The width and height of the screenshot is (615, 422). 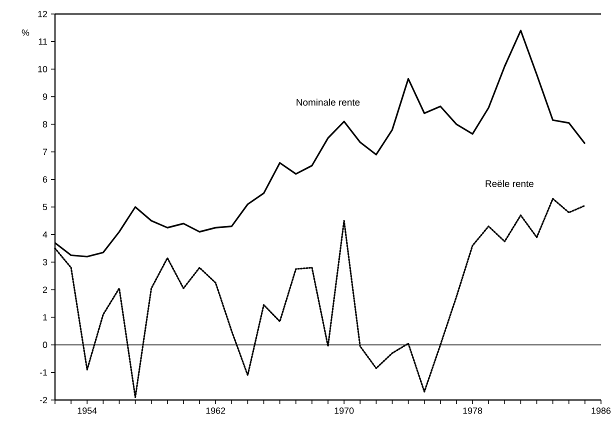 What do you see at coordinates (45, 345) in the screenshot?
I see `y-tick-label: 0` at bounding box center [45, 345].